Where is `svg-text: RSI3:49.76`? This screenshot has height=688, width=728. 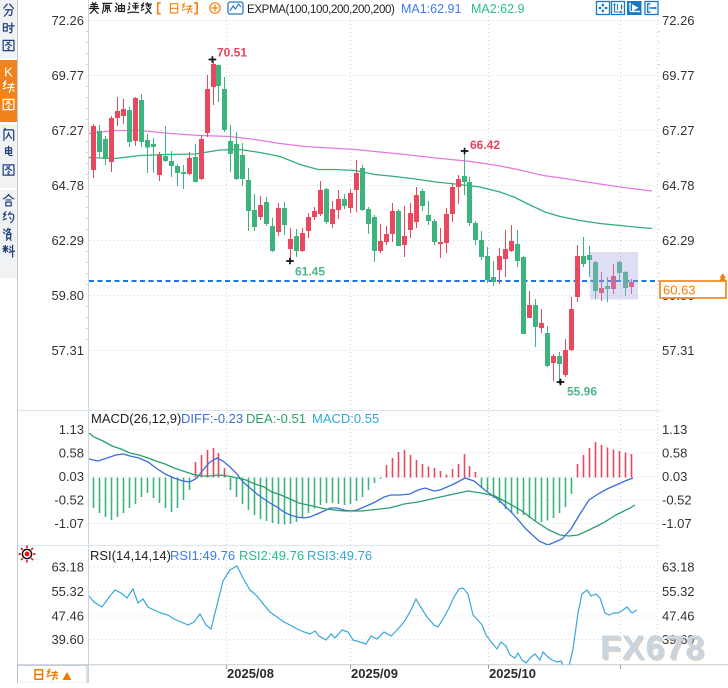 svg-text: RSI3:49.76 is located at coordinates (339, 555).